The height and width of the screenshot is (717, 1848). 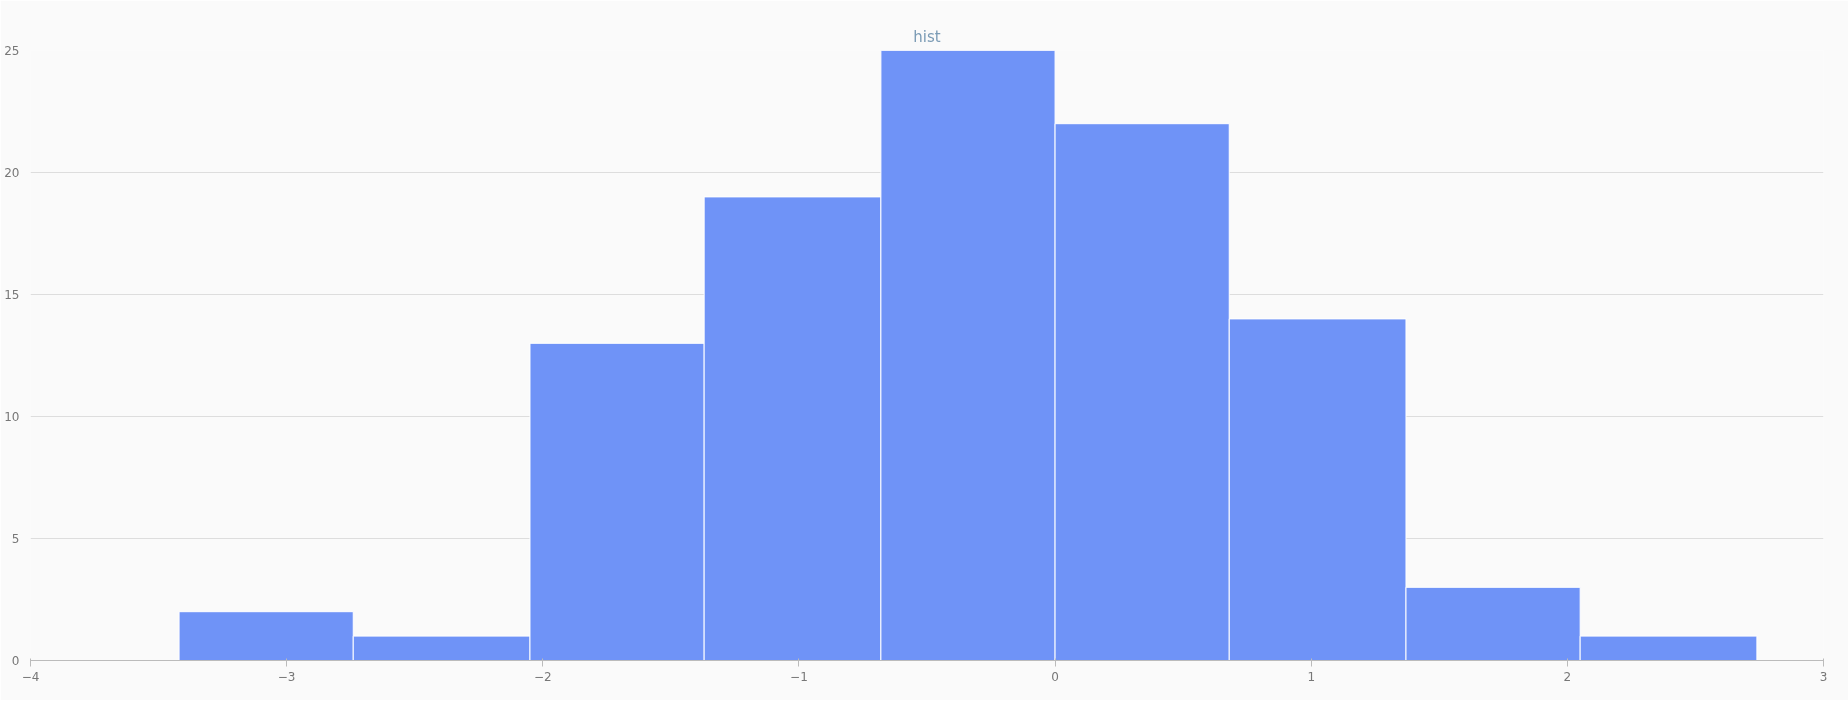 I want to click on chart-title: hist, so click(x=927, y=36).